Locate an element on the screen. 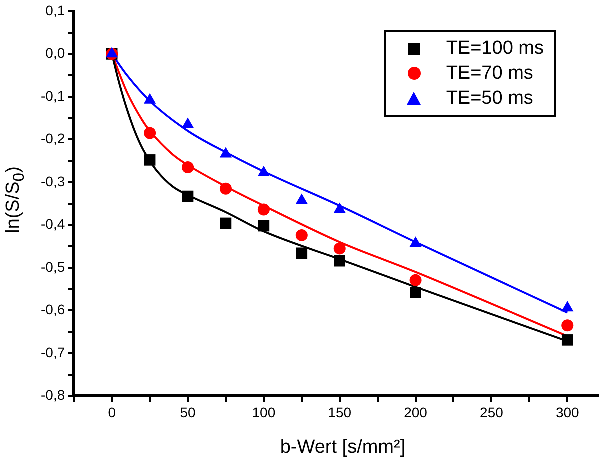 Image resolution: width=606 pixels, height=465 pixels. y-tick-label: -0,5 is located at coordinates (53, 266).